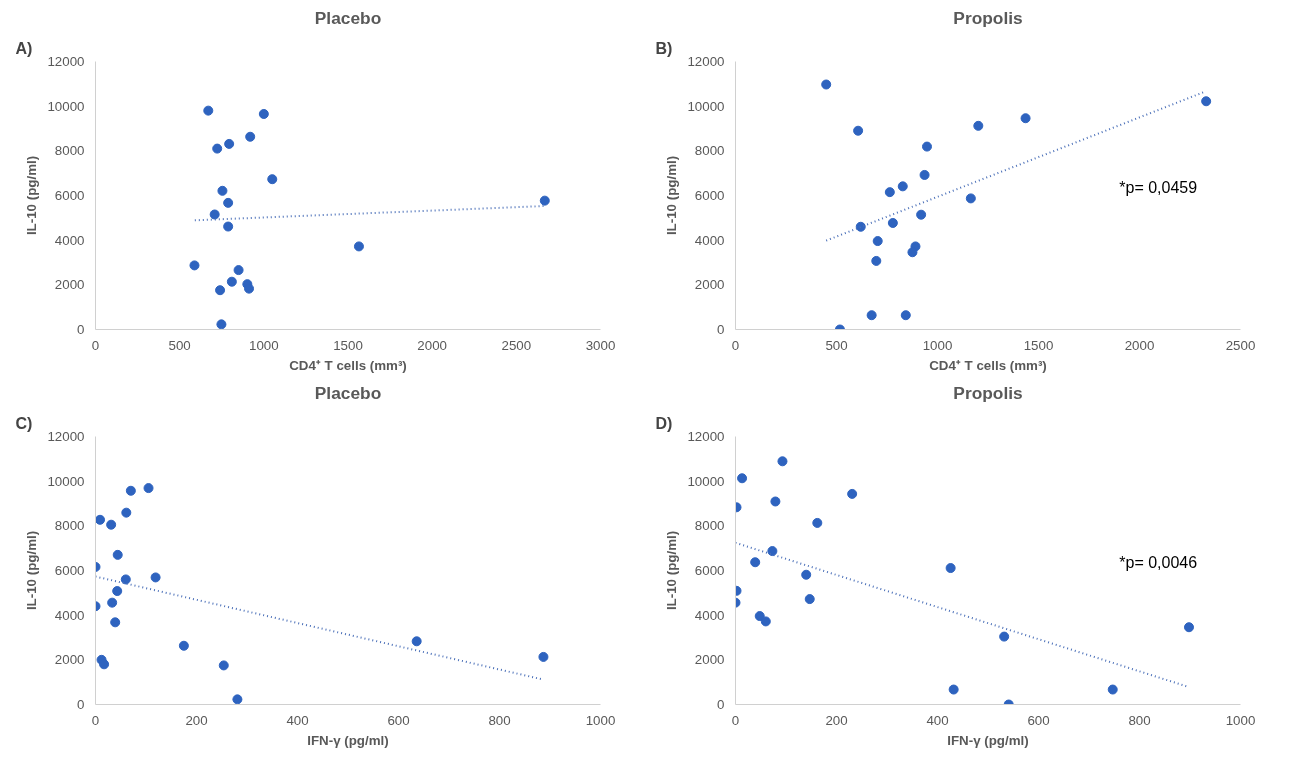 This screenshot has width=1290, height=758. Describe the element at coordinates (664, 48) in the screenshot. I see `text: B)` at that location.